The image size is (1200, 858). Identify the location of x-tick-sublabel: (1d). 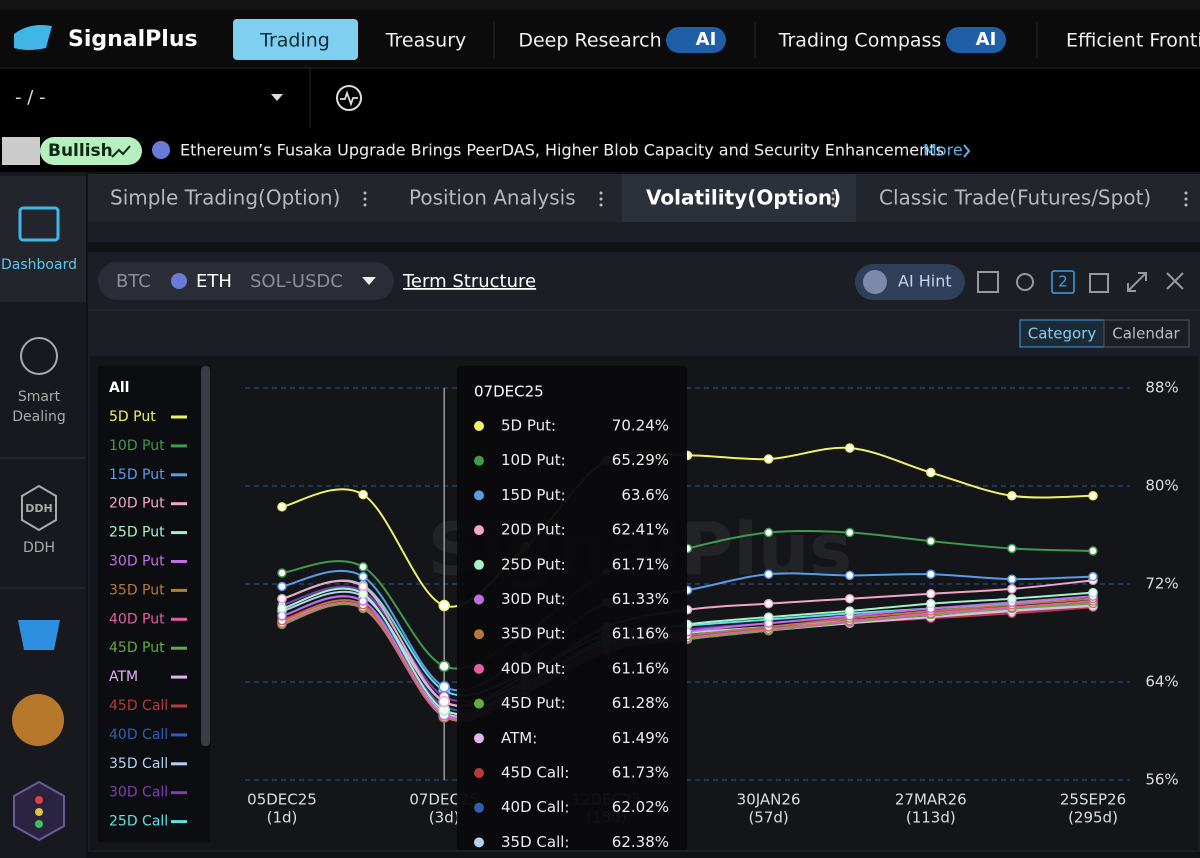
(282, 818).